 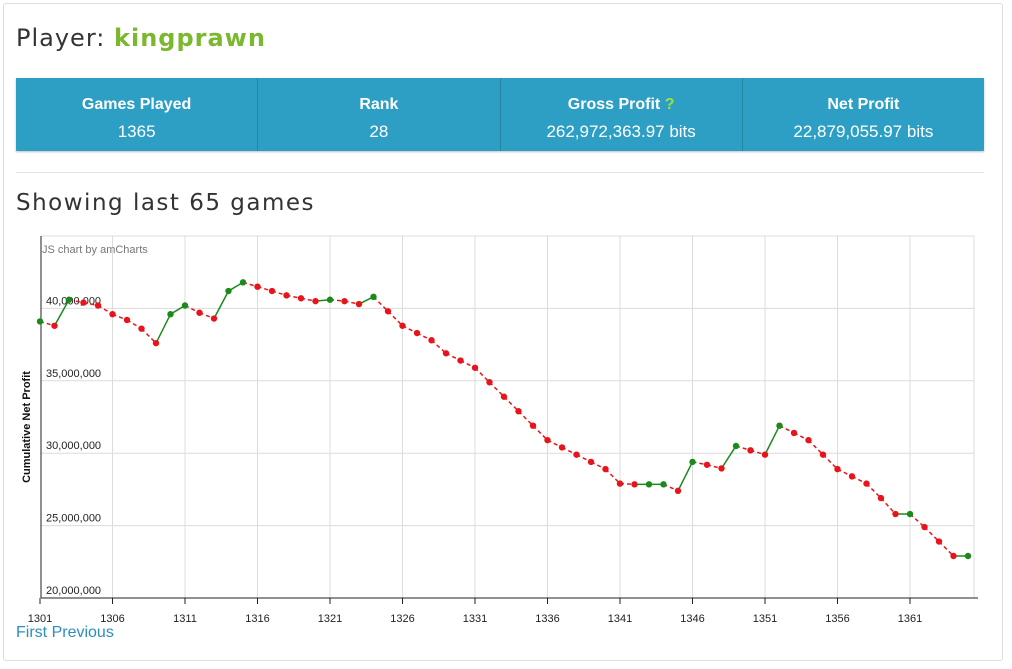 I want to click on x-tick-label: 1316, so click(x=257, y=619).